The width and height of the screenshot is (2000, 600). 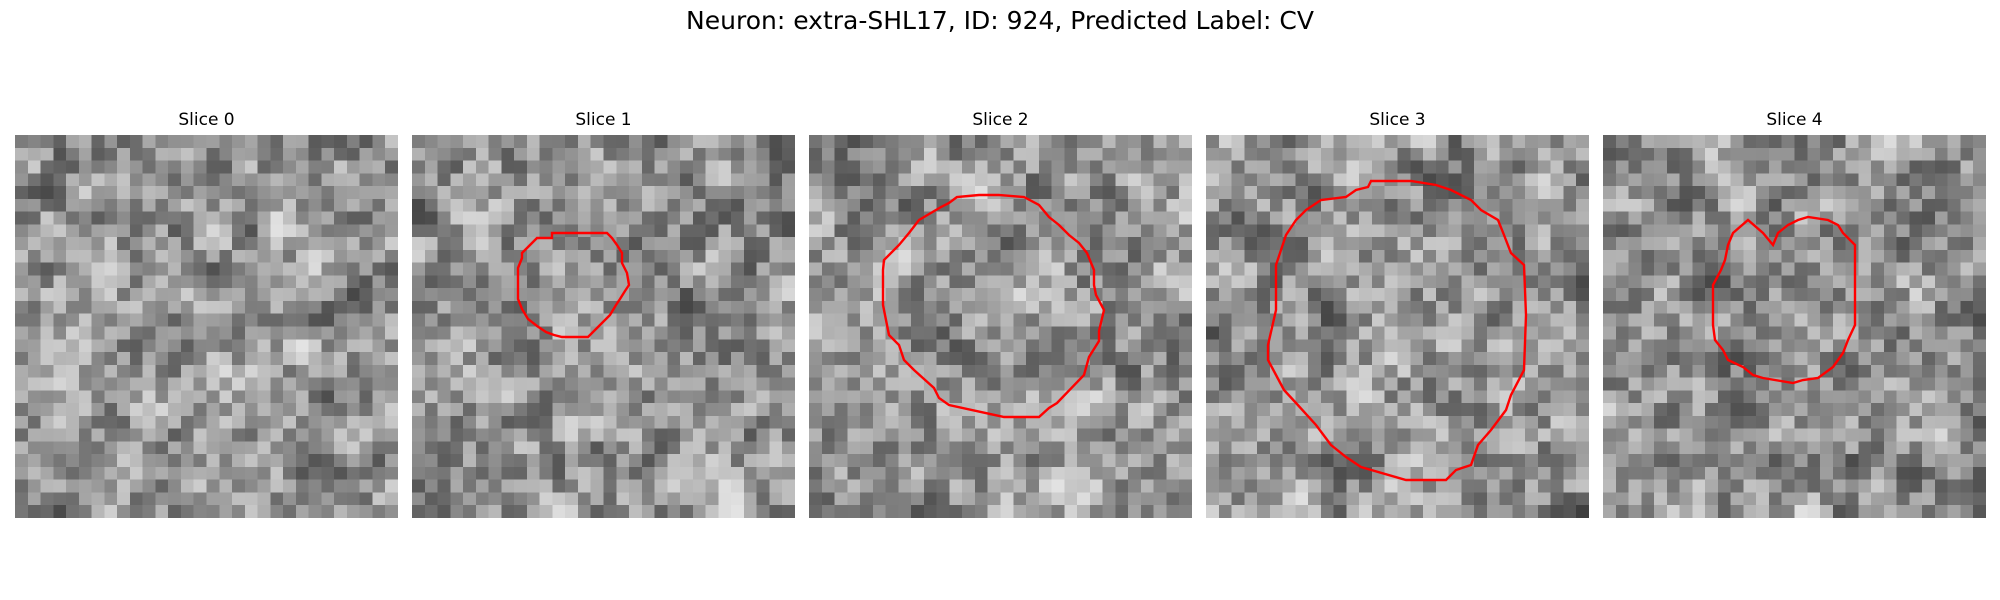 I want to click on slice-2-contour, so click(x=993, y=306).